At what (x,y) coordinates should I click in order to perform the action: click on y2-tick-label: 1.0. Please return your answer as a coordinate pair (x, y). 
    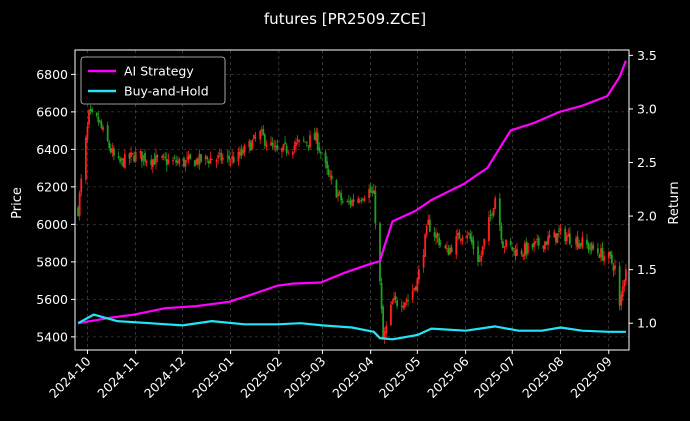
    Looking at the image, I should click on (647, 323).